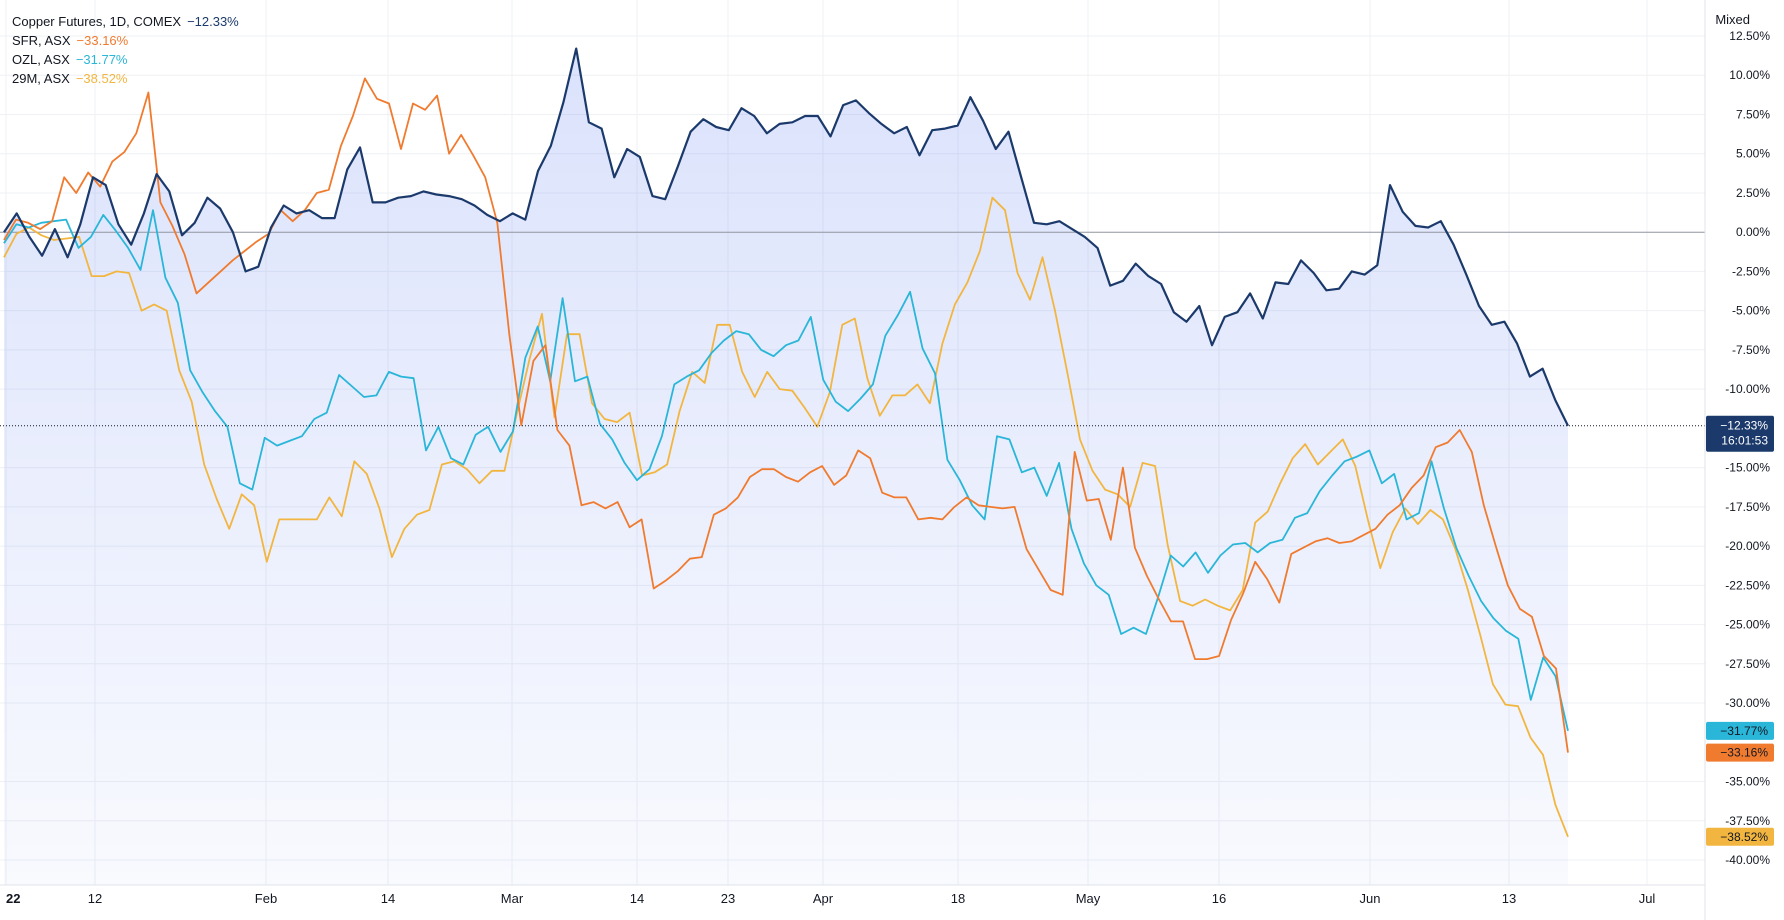 This screenshot has width=1784, height=920. I want to click on legend-item: 29M, ASX −38.52%, so click(125, 78).